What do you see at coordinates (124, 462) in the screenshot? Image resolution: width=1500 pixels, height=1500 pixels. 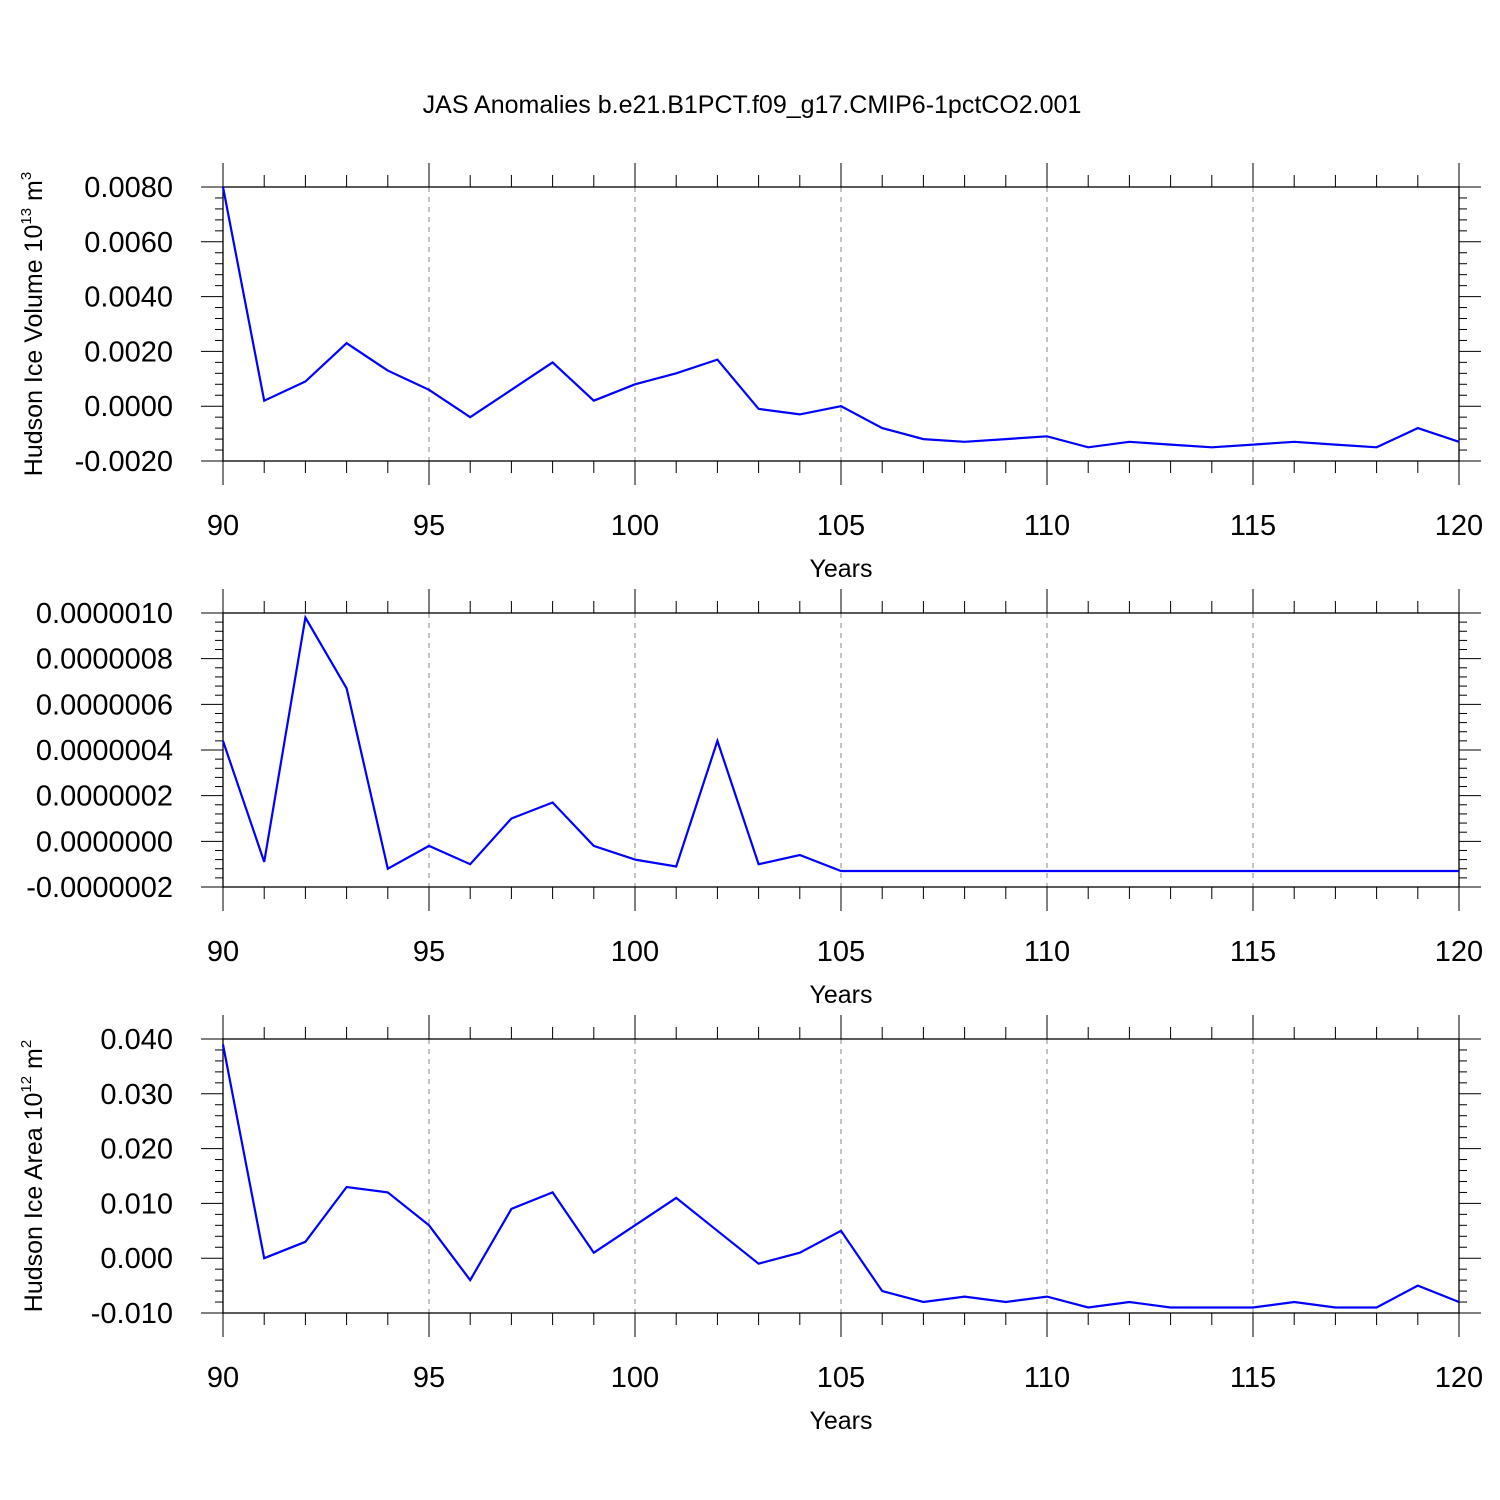 I see `y-tick-label: -0.0020` at bounding box center [124, 462].